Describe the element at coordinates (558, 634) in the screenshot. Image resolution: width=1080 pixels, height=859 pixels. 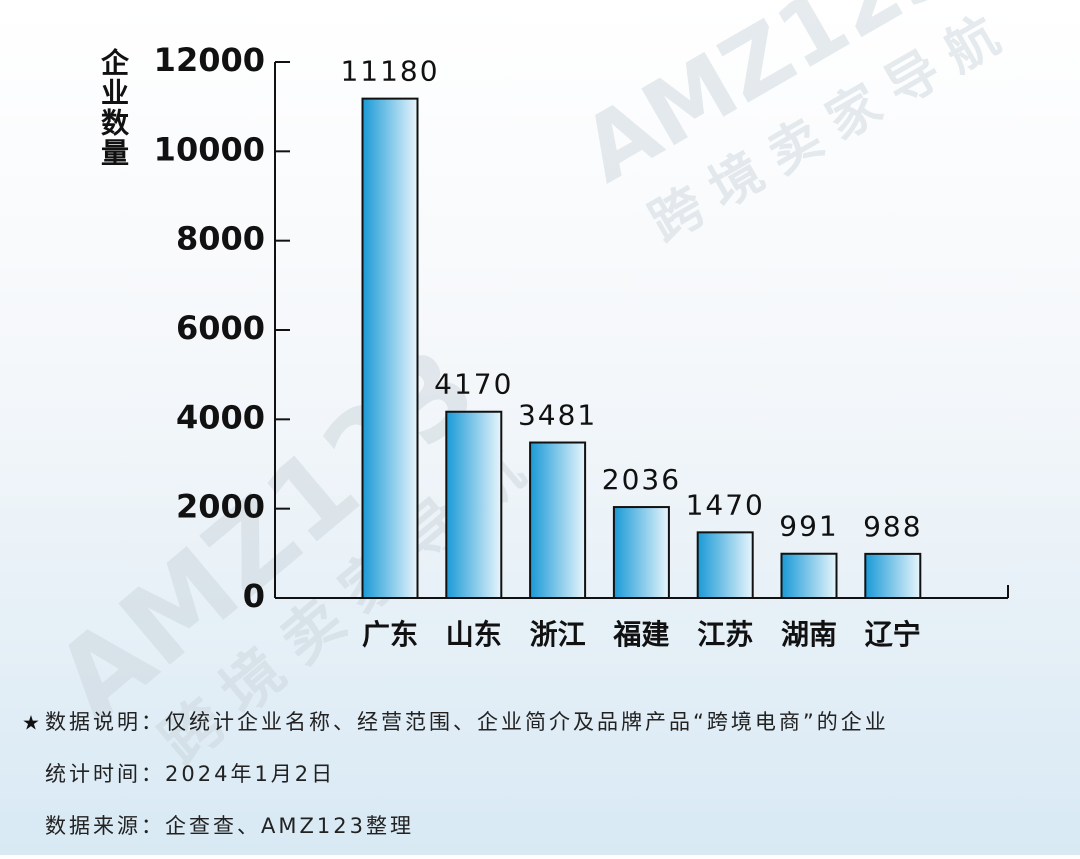
I see `x-tick-label: 浙江` at that location.